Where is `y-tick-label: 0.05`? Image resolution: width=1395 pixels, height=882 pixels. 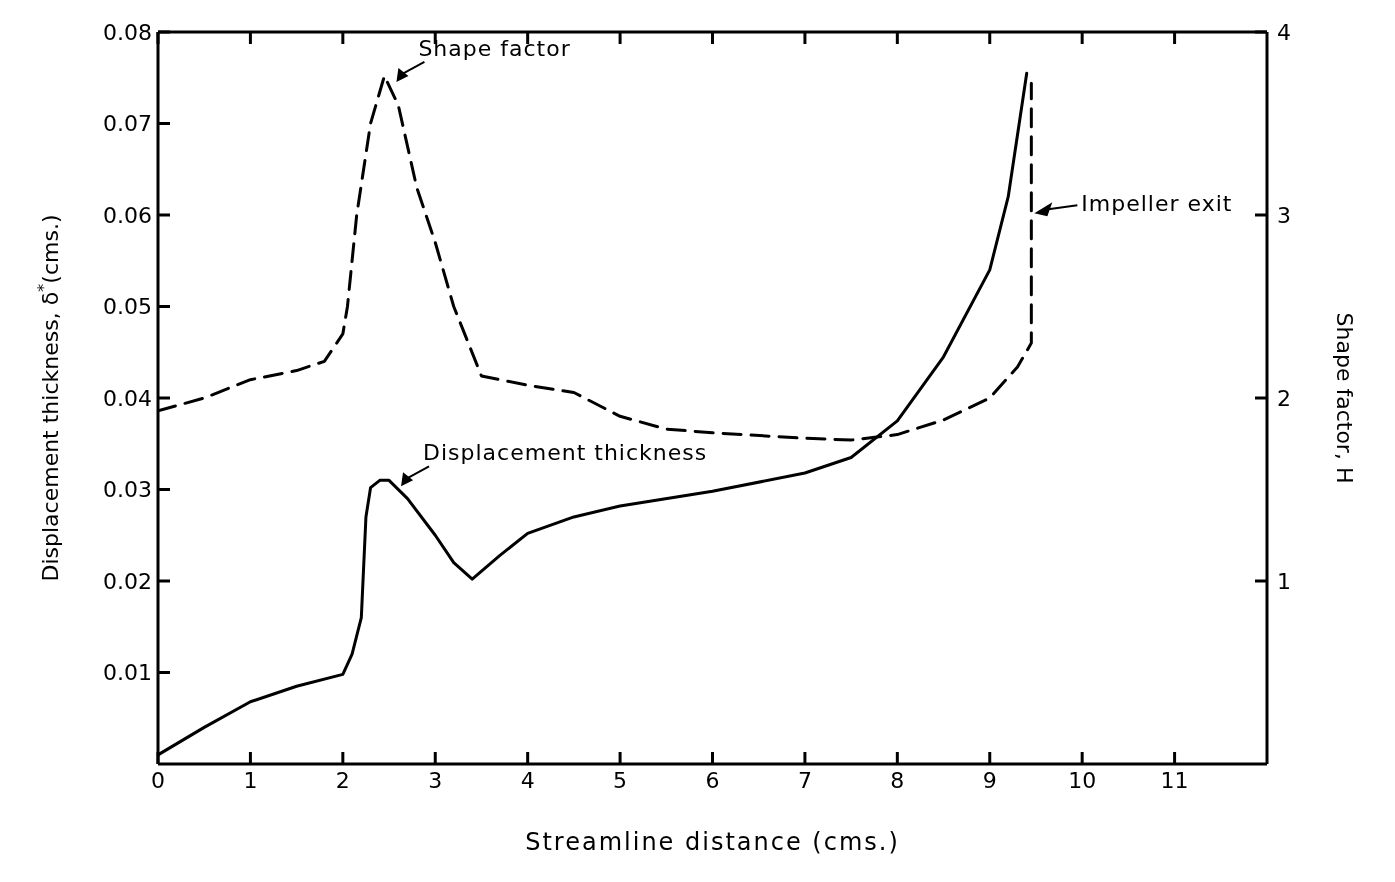
y-tick-label: 0.05 is located at coordinates (127, 307).